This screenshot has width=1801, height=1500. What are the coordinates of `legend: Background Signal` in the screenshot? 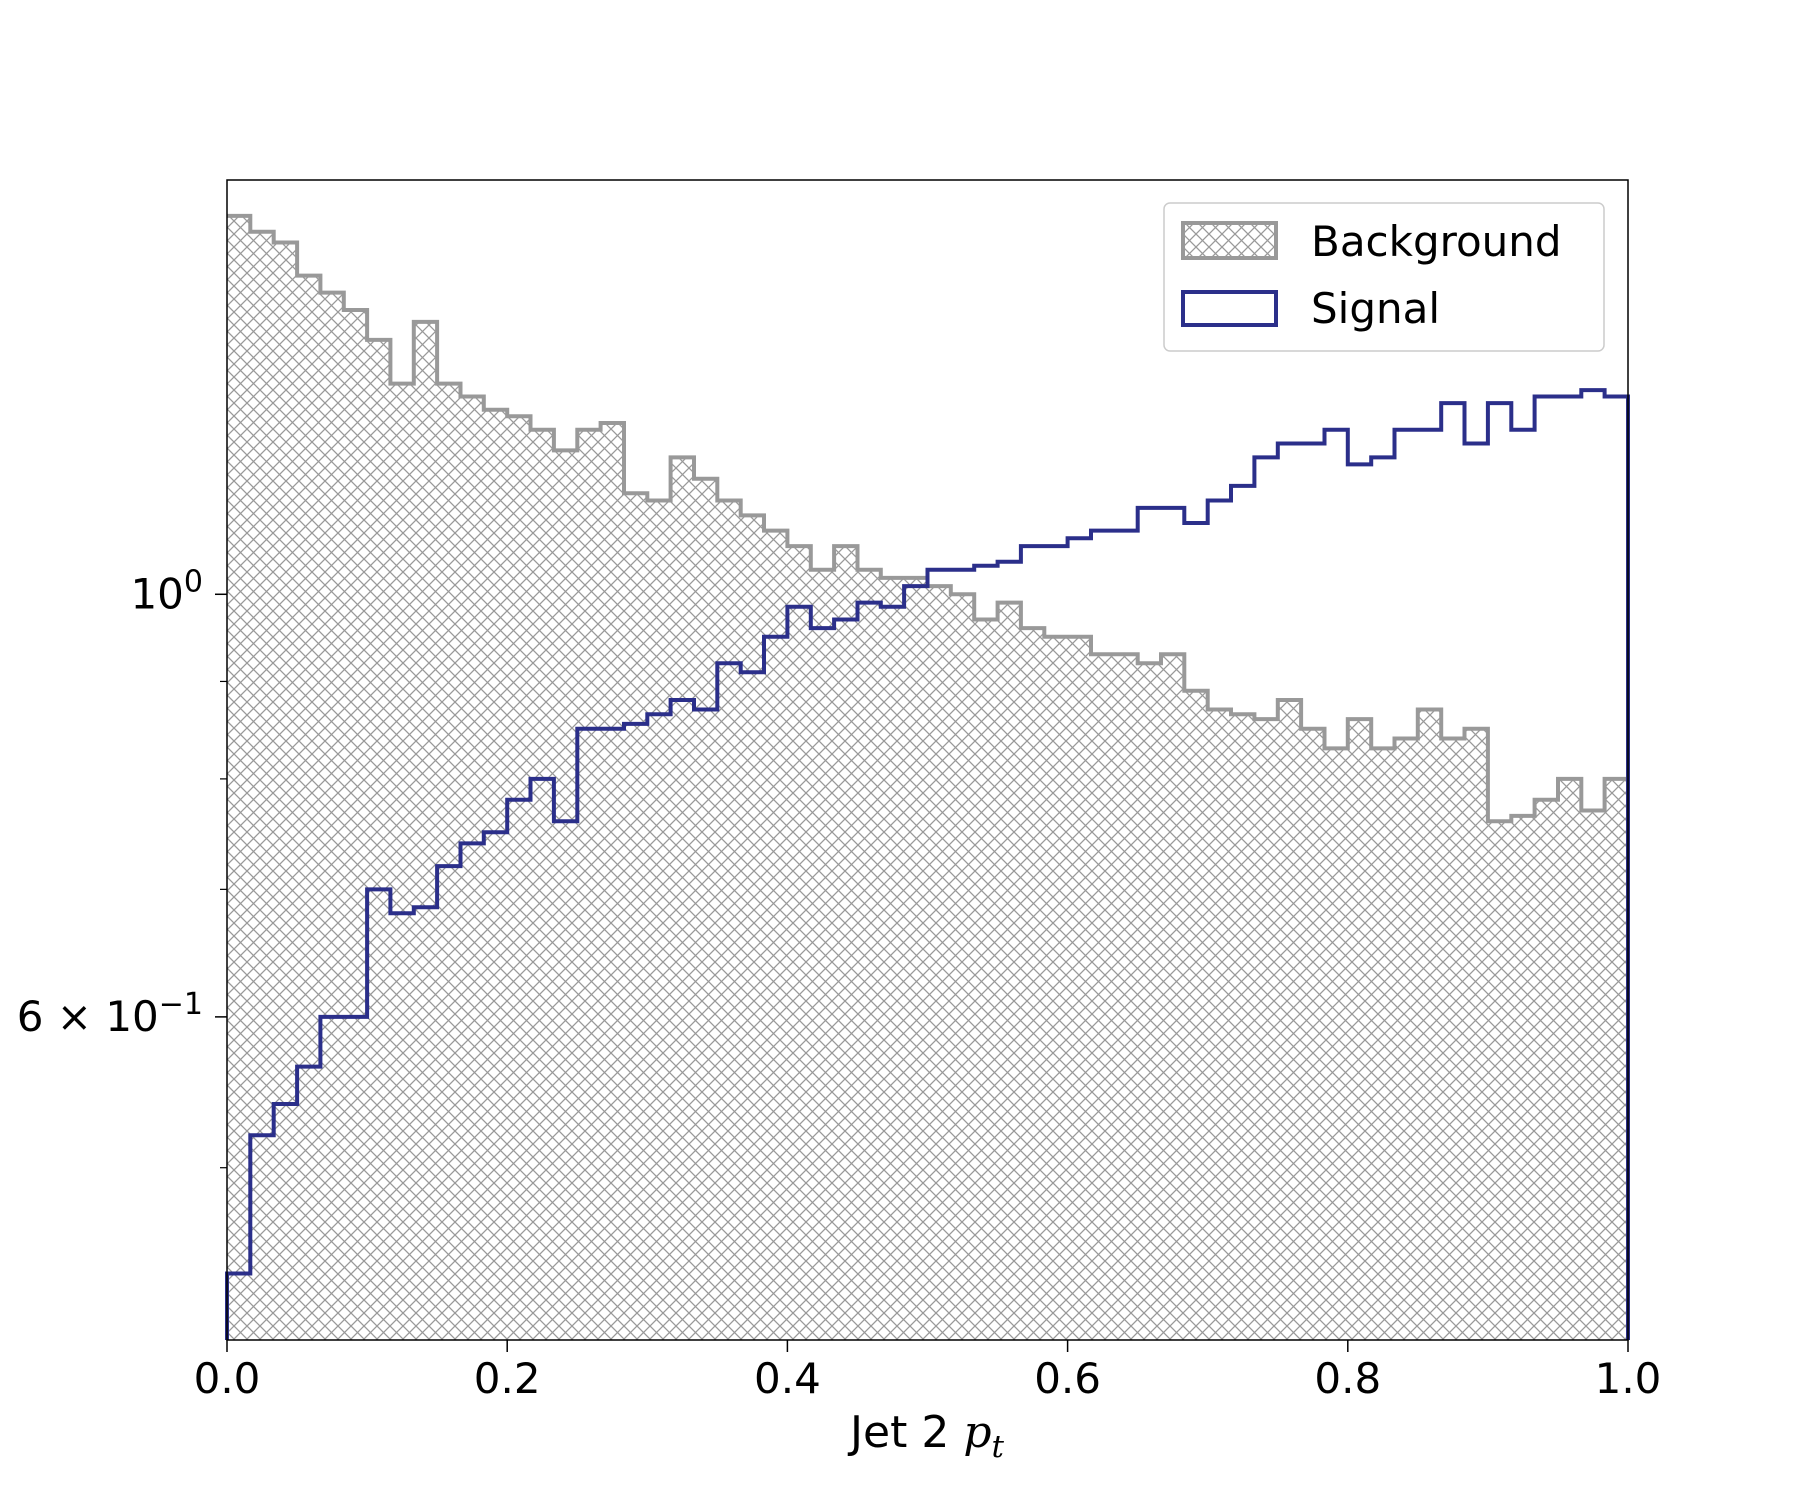 It's located at (1384, 277).